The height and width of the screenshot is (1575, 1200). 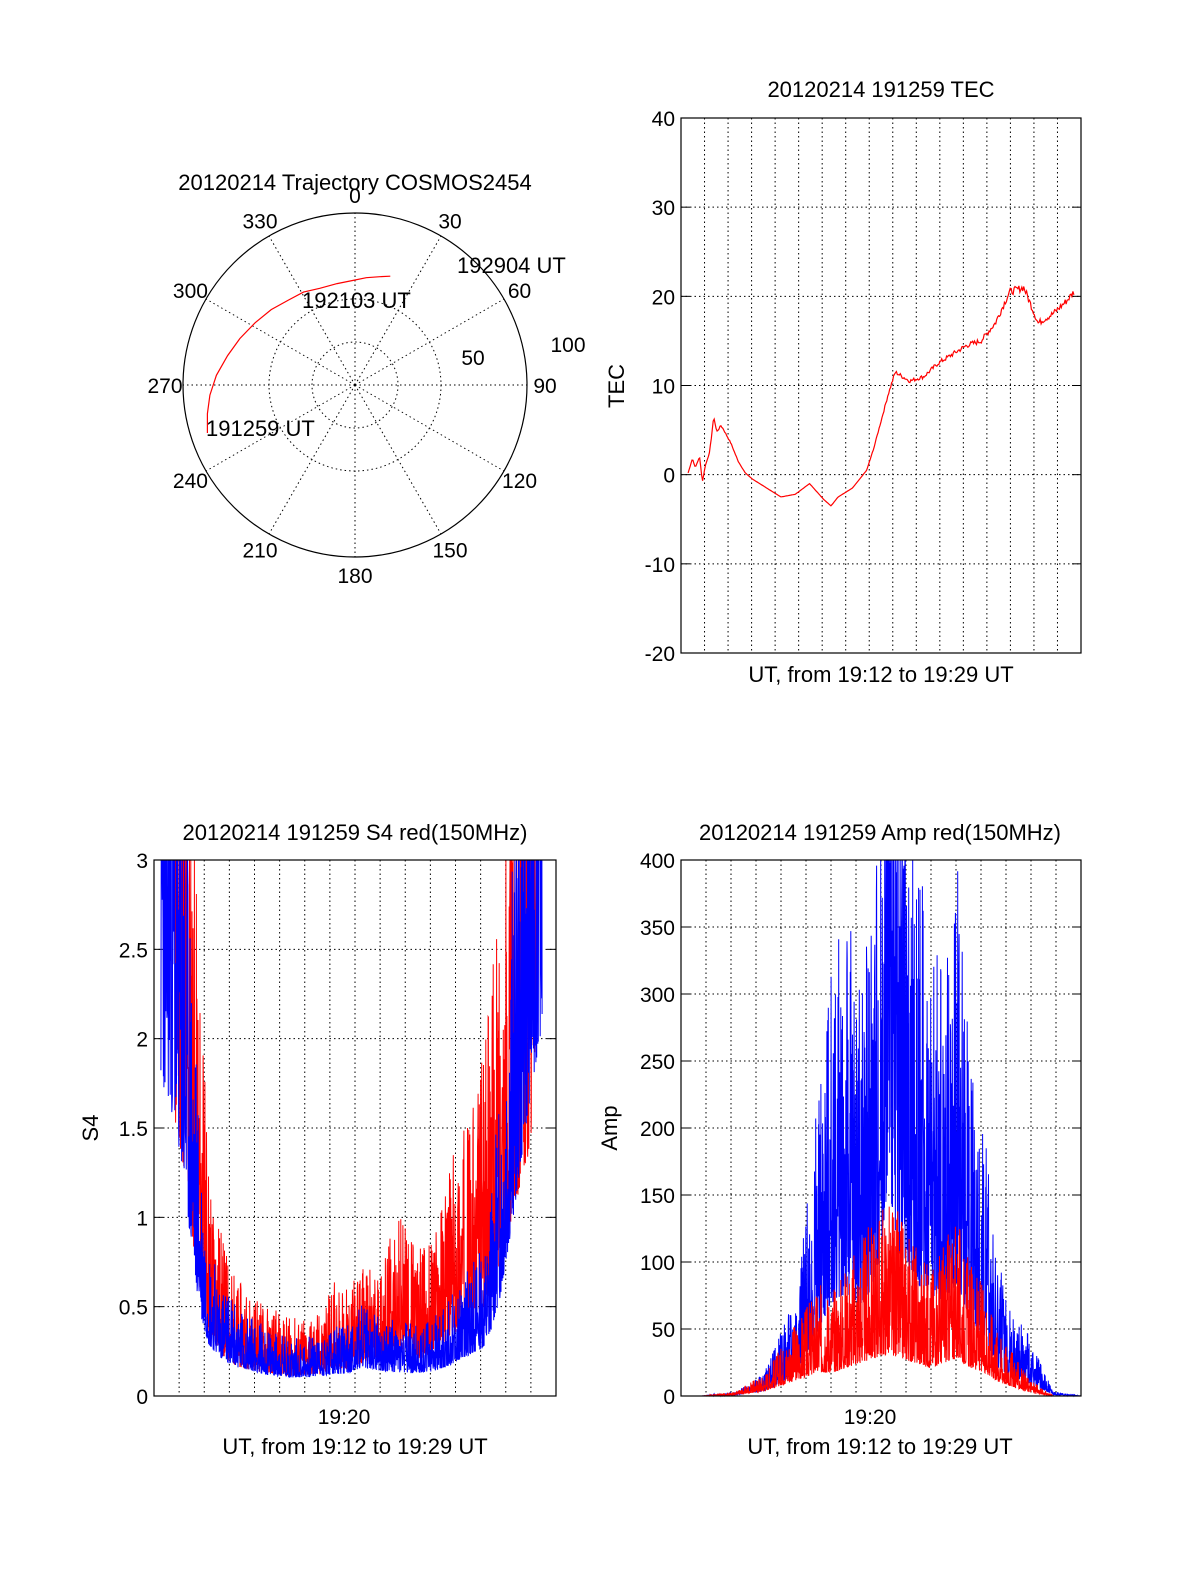 What do you see at coordinates (449, 551) in the screenshot?
I see `polar-azimuth-label: 150` at bounding box center [449, 551].